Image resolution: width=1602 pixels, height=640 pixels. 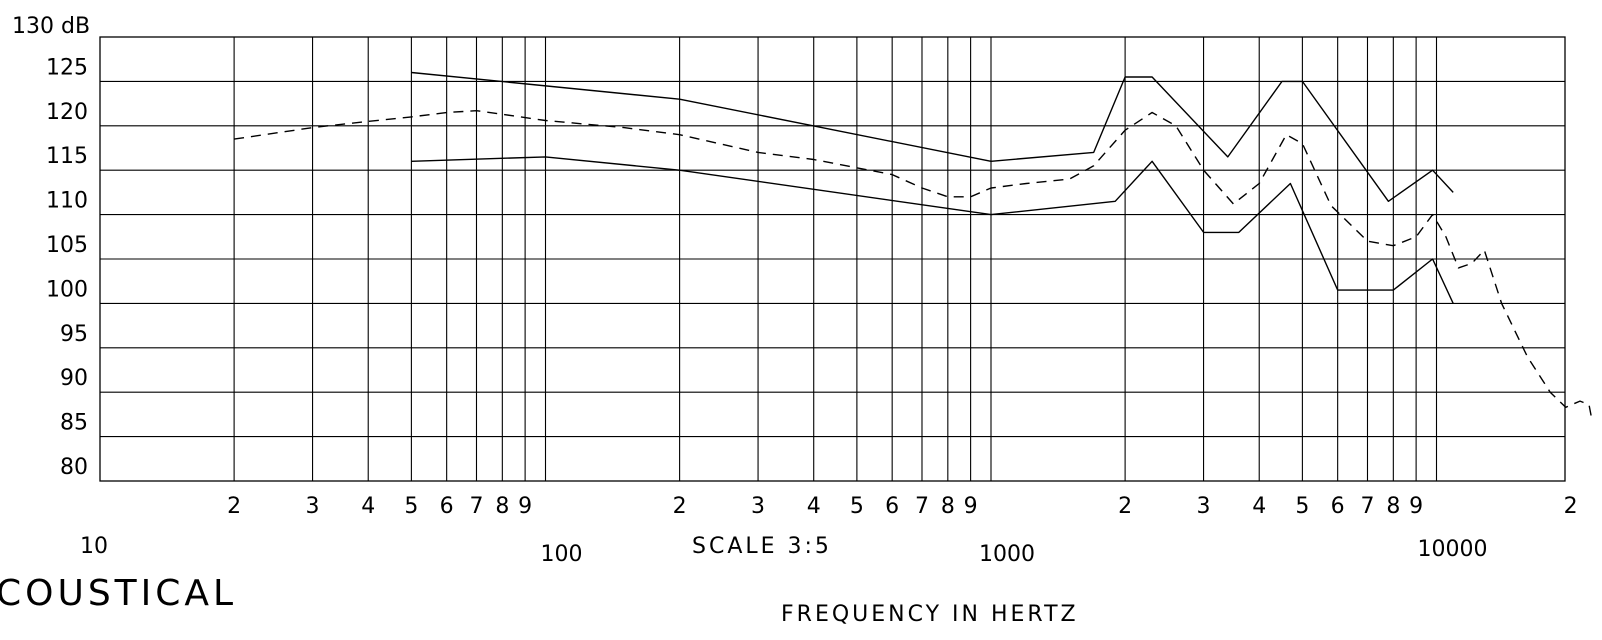 I want to click on y-tick-label: 85, so click(x=74, y=423).